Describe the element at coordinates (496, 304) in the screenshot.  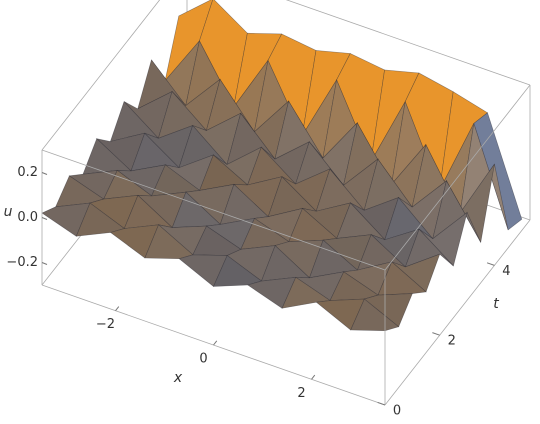
I see `t-axis-label: t` at that location.